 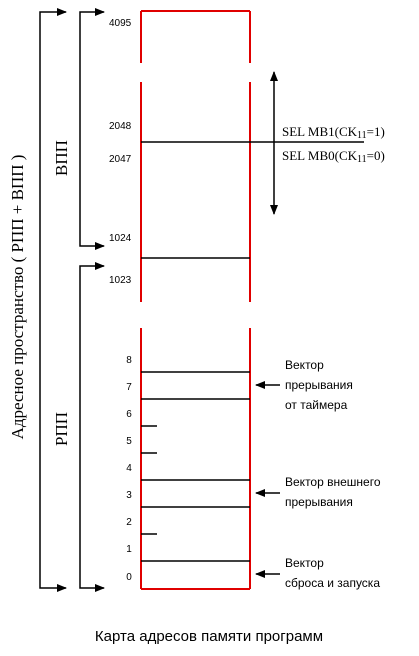 I want to click on address-label-2047: 2047, so click(x=120, y=159).